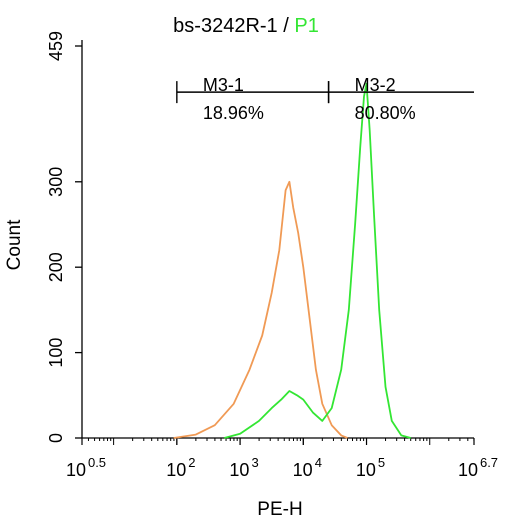 The image size is (508, 531). Describe the element at coordinates (97, 462) in the screenshot. I see `x-tick-exponent: 0.5` at that location.